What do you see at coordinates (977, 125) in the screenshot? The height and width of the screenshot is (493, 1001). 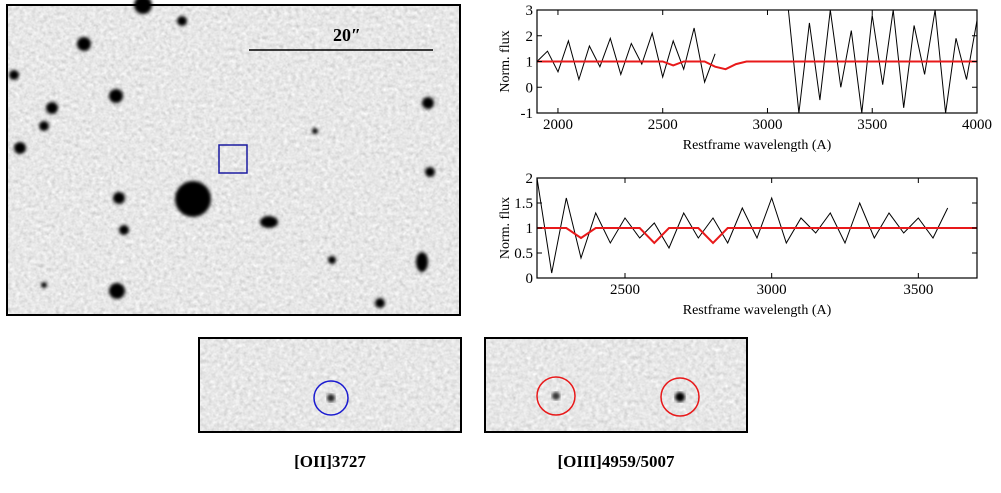 I see `x-tick-label: 4000` at bounding box center [977, 125].